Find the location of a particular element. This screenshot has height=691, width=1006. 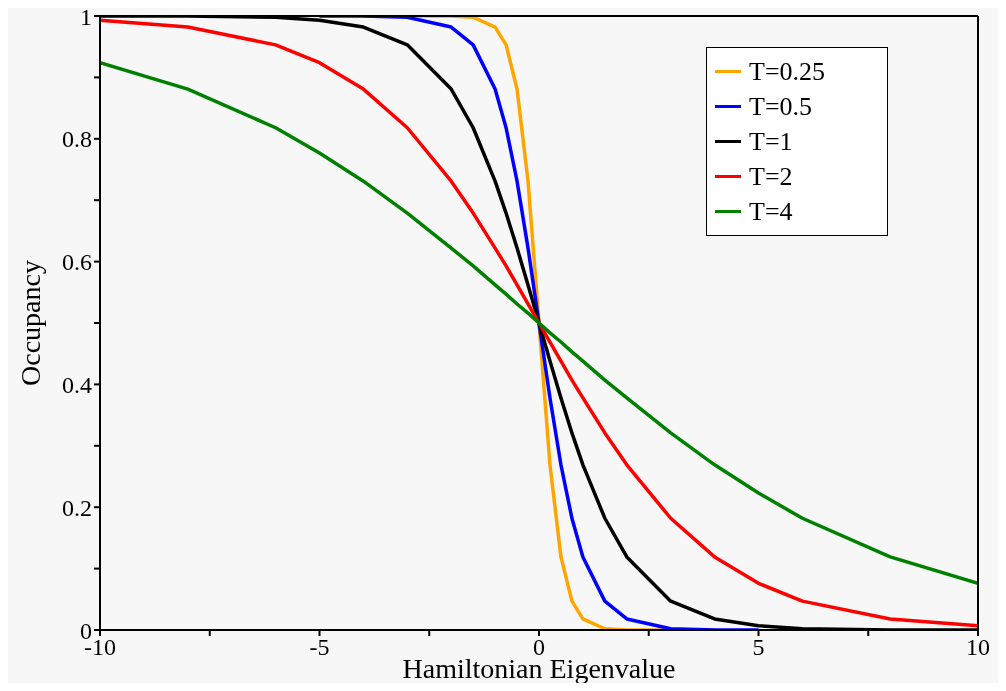

y-tick-label: 0.4 is located at coordinates (77, 384).